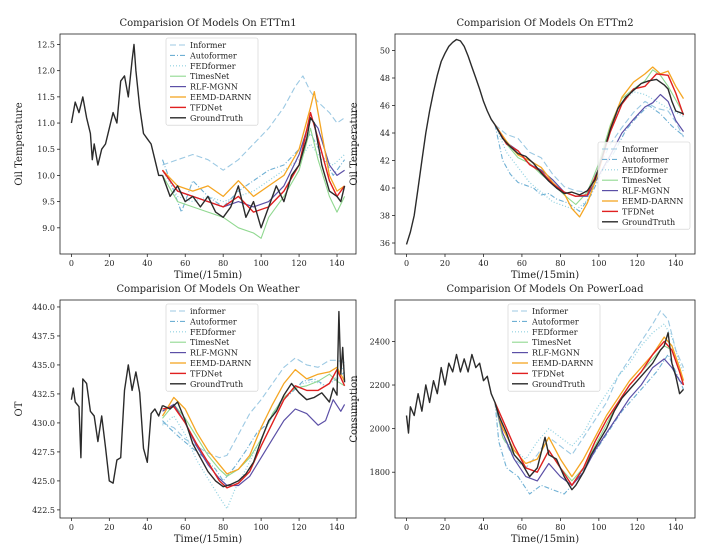  I want to click on y-tick-label: 10.0, so click(46, 175).